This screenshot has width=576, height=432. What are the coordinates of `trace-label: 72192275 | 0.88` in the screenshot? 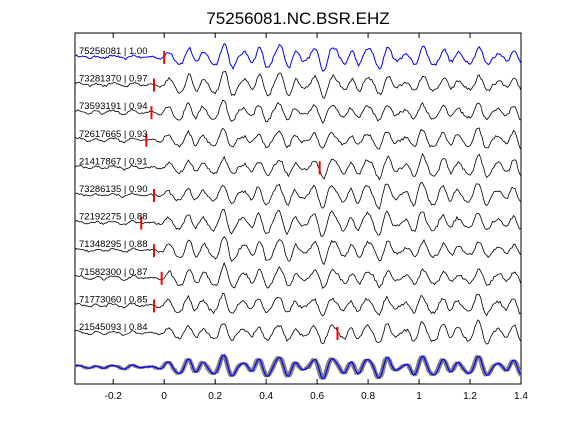 It's located at (113, 217).